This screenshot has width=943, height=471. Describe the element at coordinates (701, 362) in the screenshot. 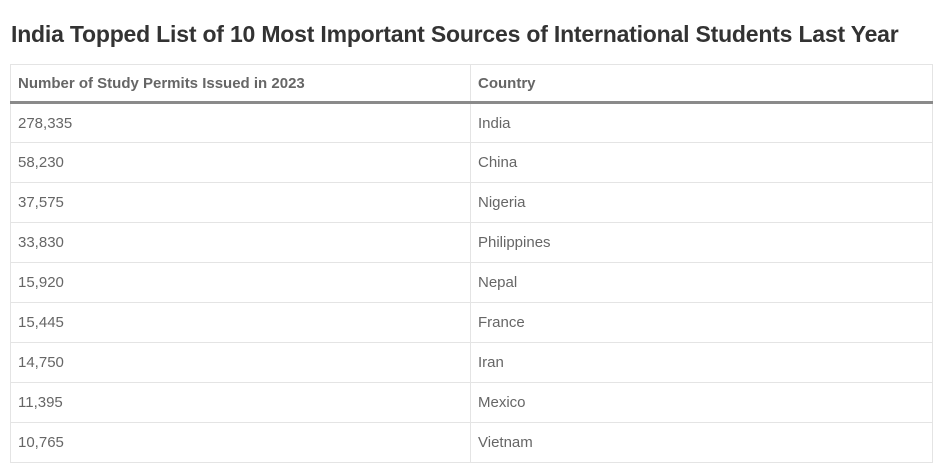

I see `country-cell: Iran` at that location.